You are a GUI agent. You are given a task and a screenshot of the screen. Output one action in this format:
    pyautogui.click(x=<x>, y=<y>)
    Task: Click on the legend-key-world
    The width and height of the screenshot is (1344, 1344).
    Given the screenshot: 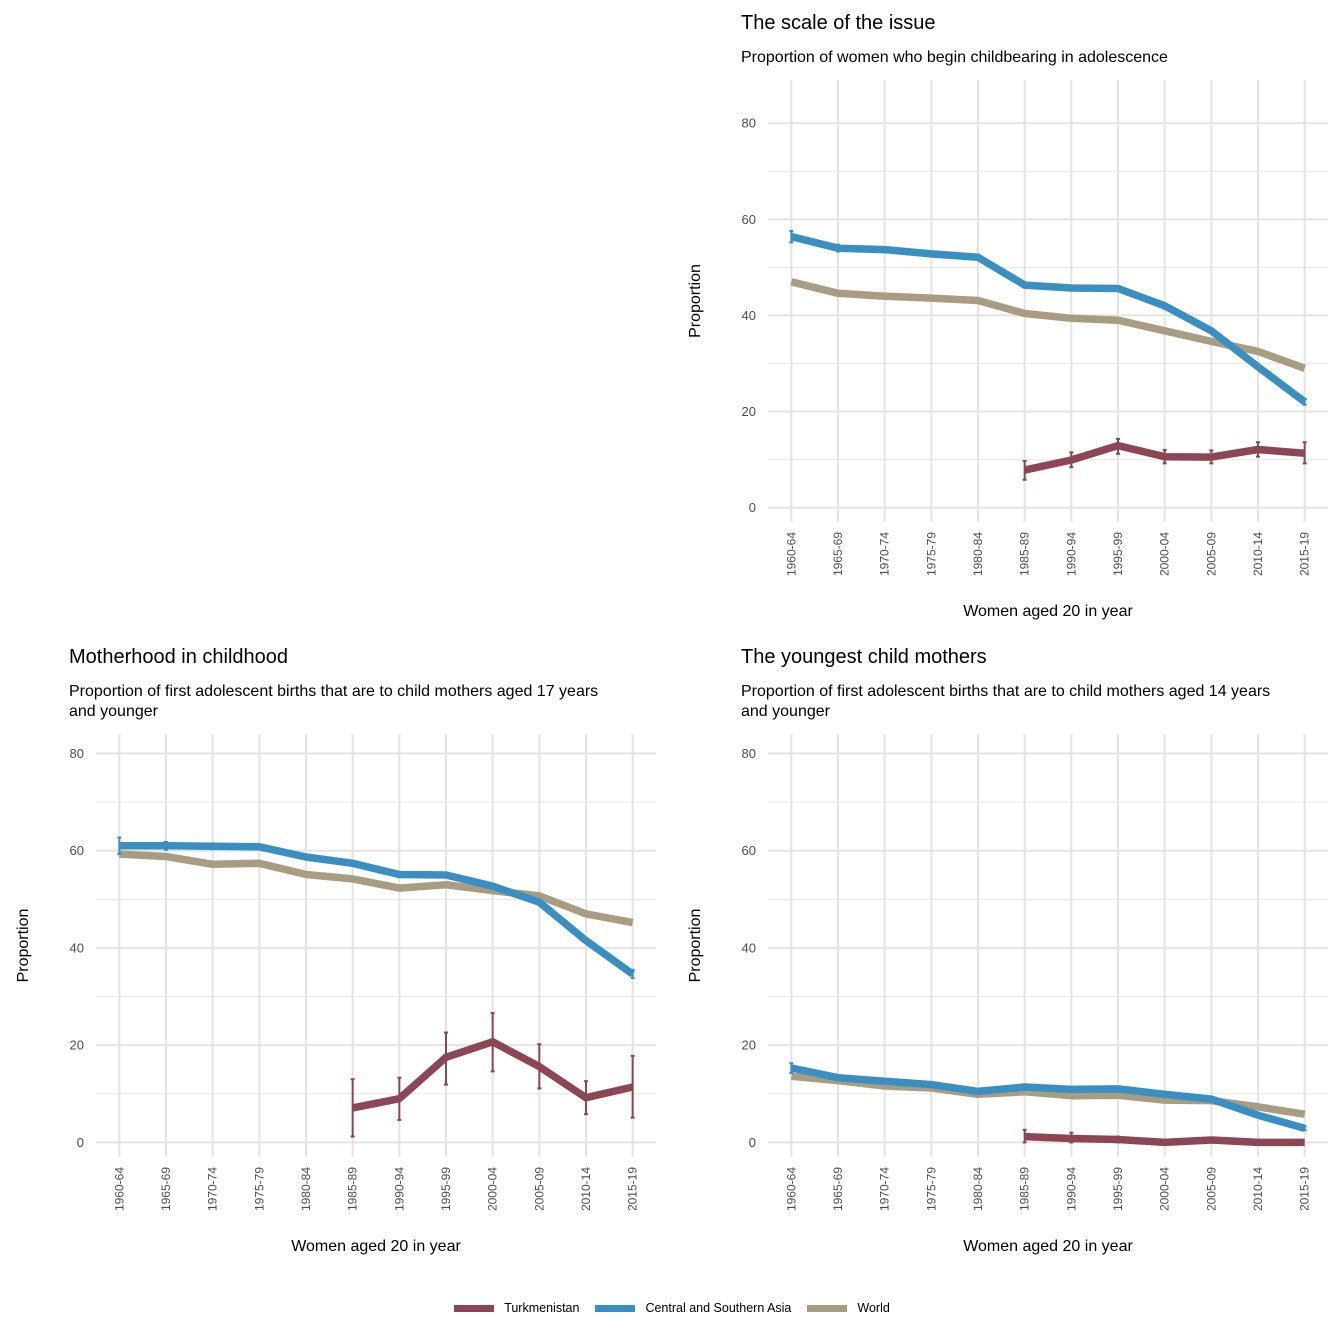 What is the action you would take?
    pyautogui.click(x=827, y=1308)
    